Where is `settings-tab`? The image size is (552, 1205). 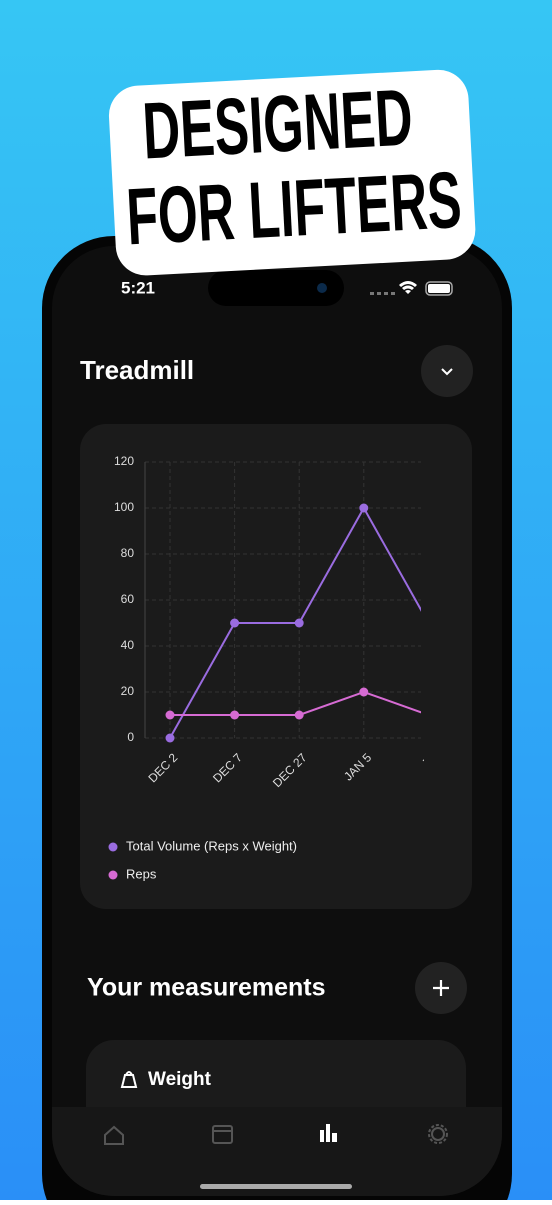
settings-tab is located at coordinates (438, 1134).